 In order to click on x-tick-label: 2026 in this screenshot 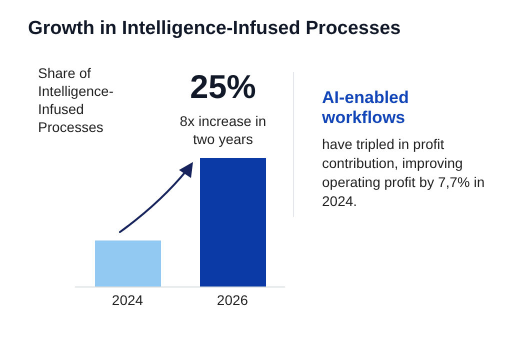, I will do `click(232, 300)`.